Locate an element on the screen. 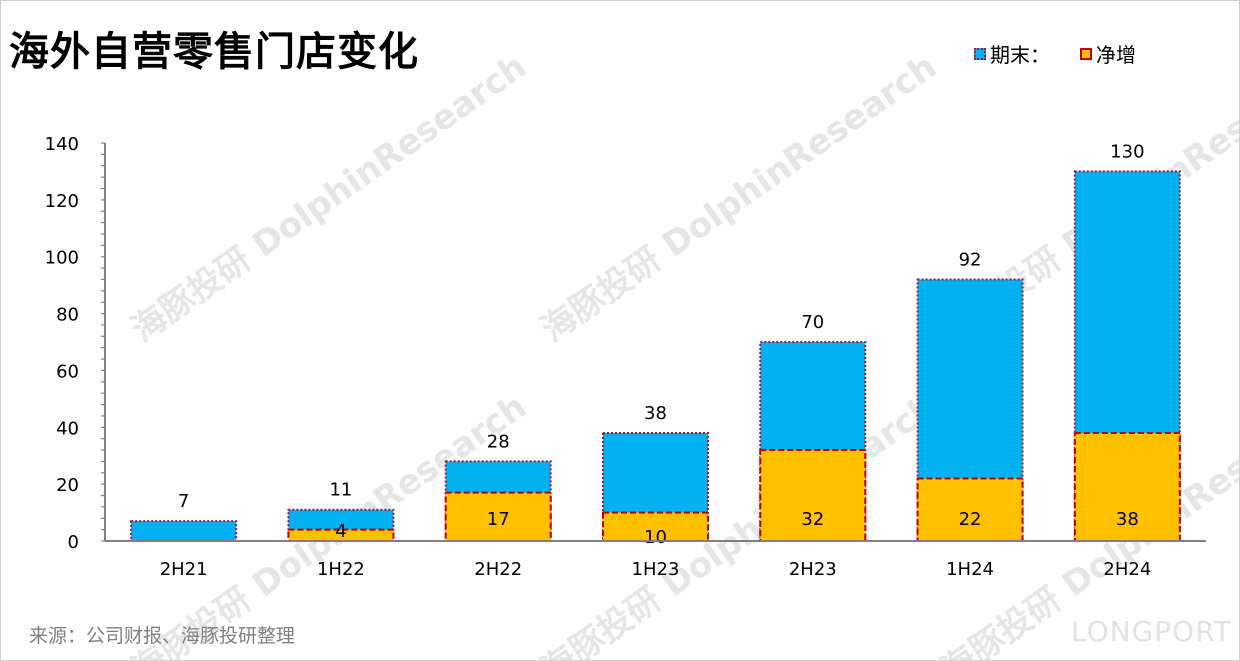 This screenshot has height=661, width=1240. source-note: 来源：公司财报、海豚投研整理 is located at coordinates (162, 636).